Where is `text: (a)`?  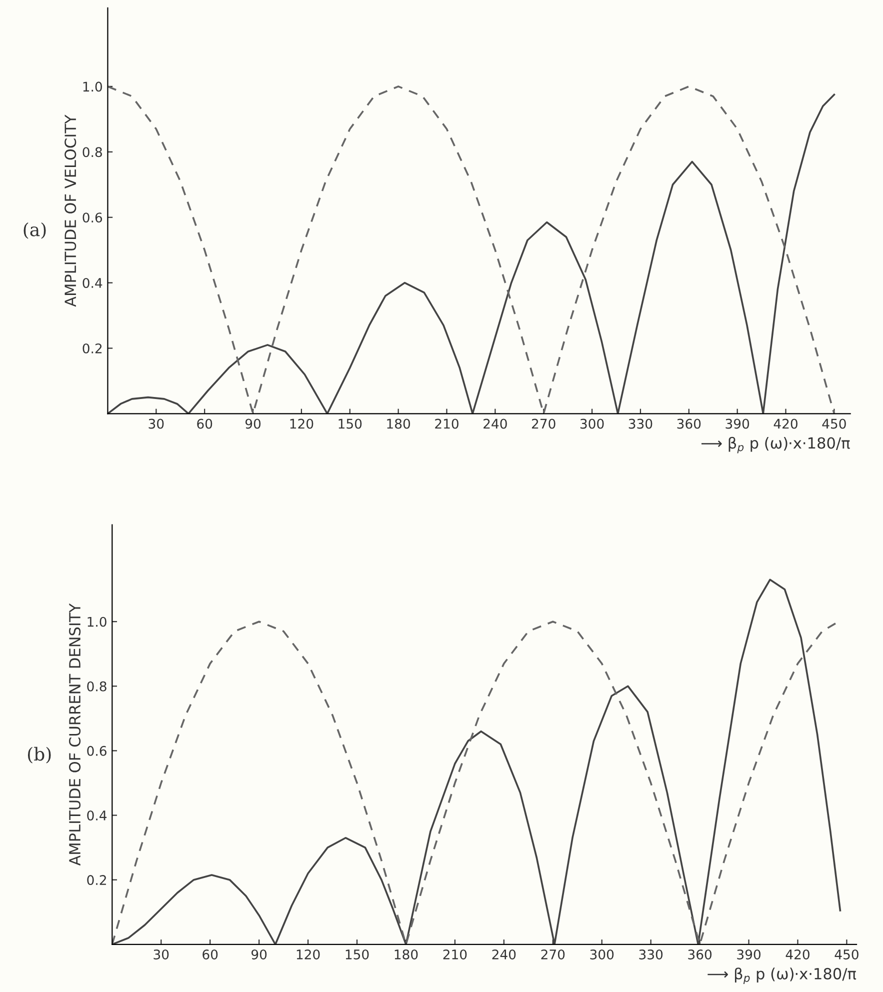 text: (a) is located at coordinates (35, 230).